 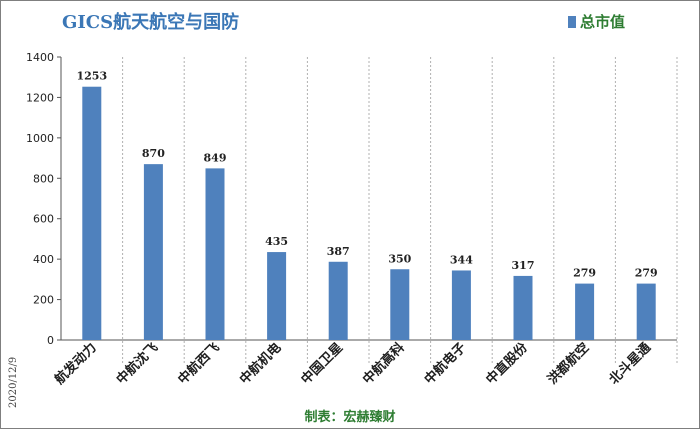 What do you see at coordinates (322, 364) in the screenshot?
I see `category-label: 中国卫星` at bounding box center [322, 364].